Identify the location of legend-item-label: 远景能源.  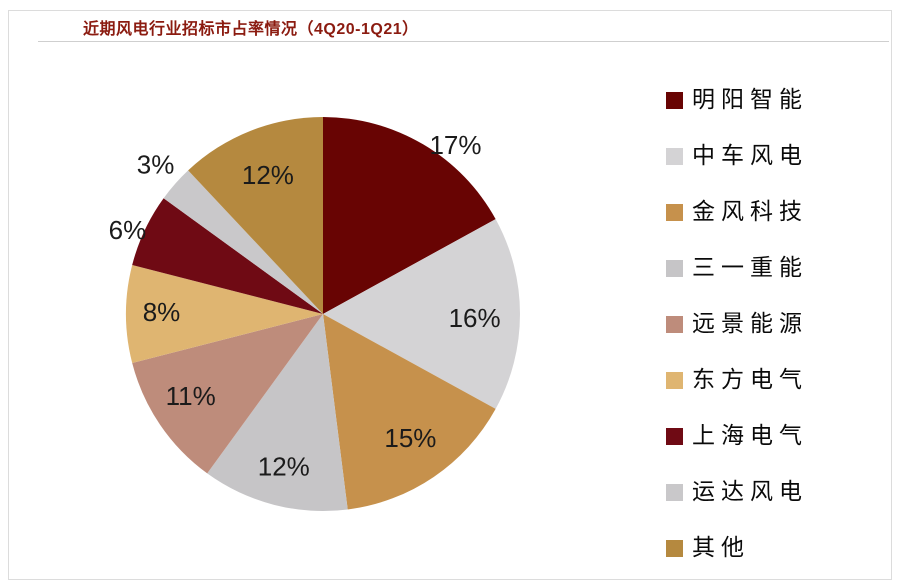
(750, 323).